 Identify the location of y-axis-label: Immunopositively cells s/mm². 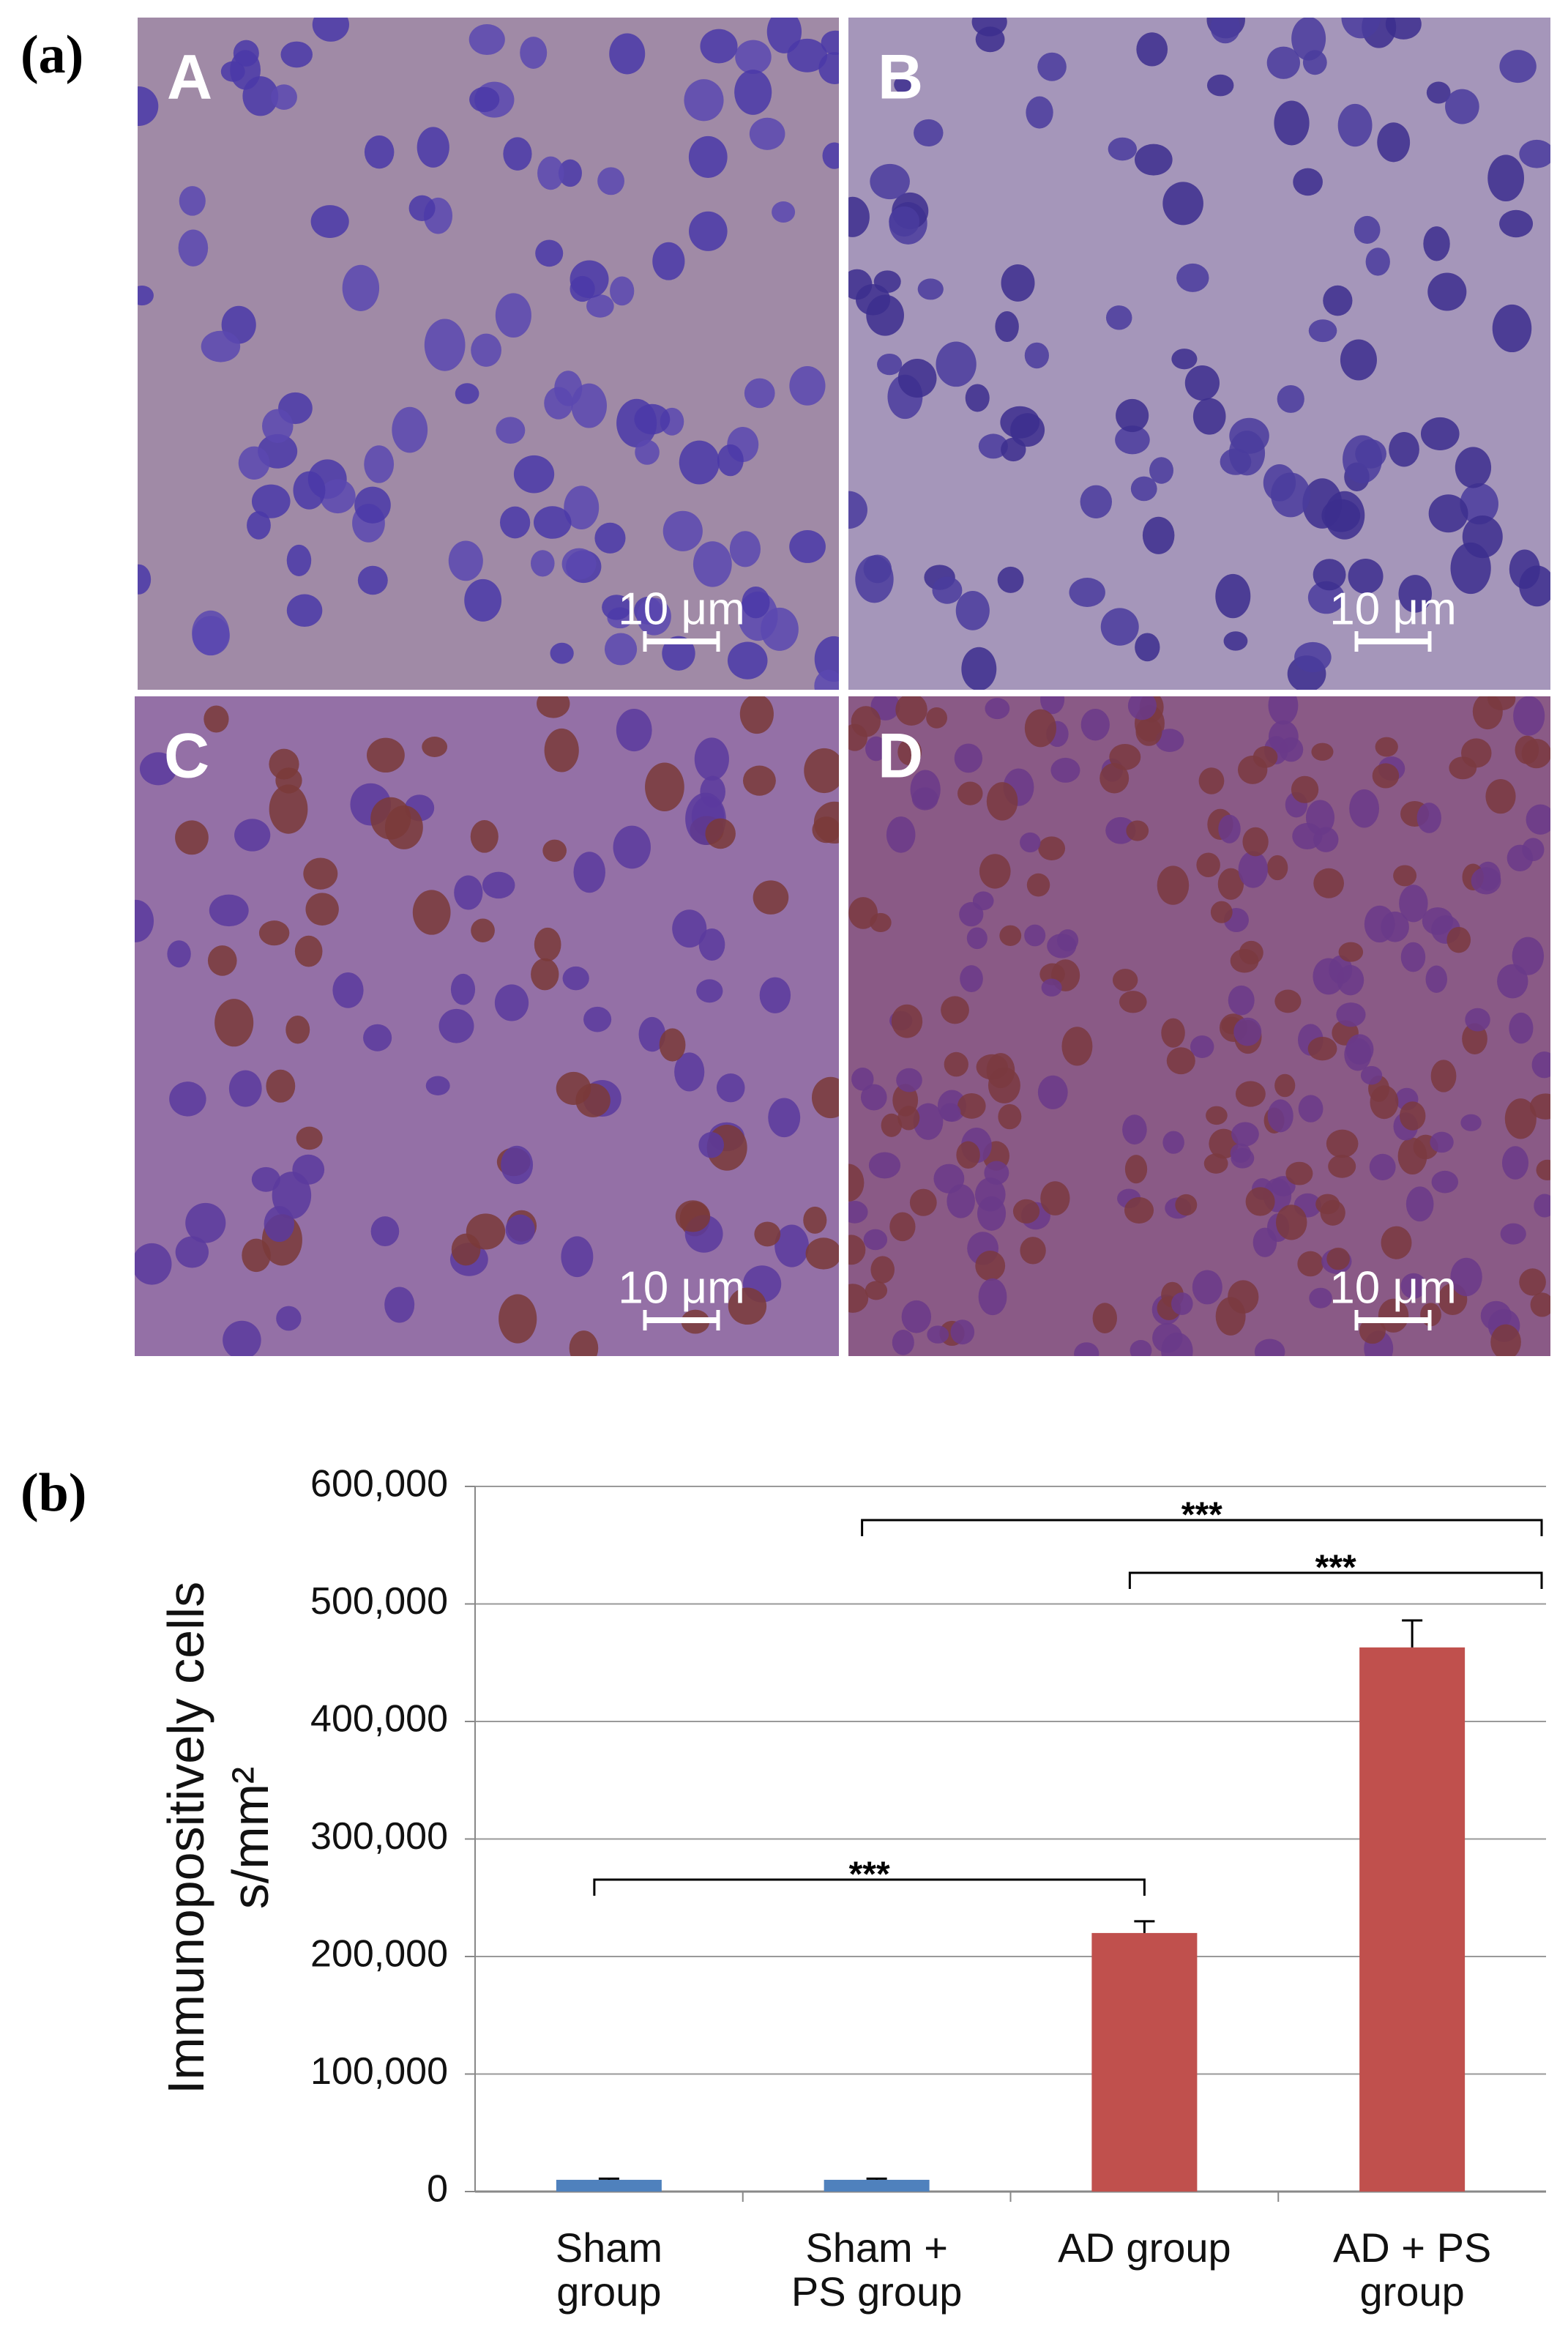
(218, 1838).